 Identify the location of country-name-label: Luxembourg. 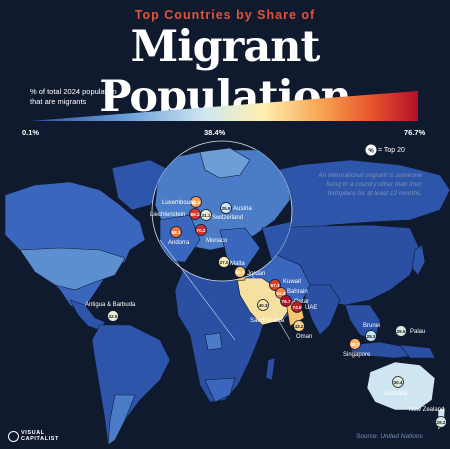
(178, 203).